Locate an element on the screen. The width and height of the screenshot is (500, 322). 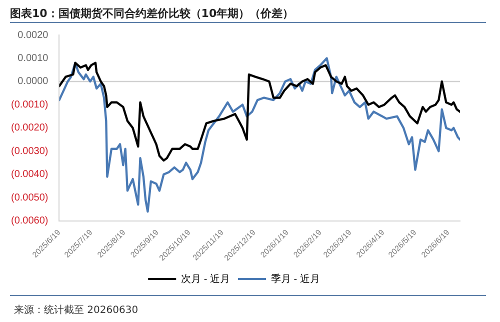
legend-label: 季月 - 近月 is located at coordinates (295, 278).